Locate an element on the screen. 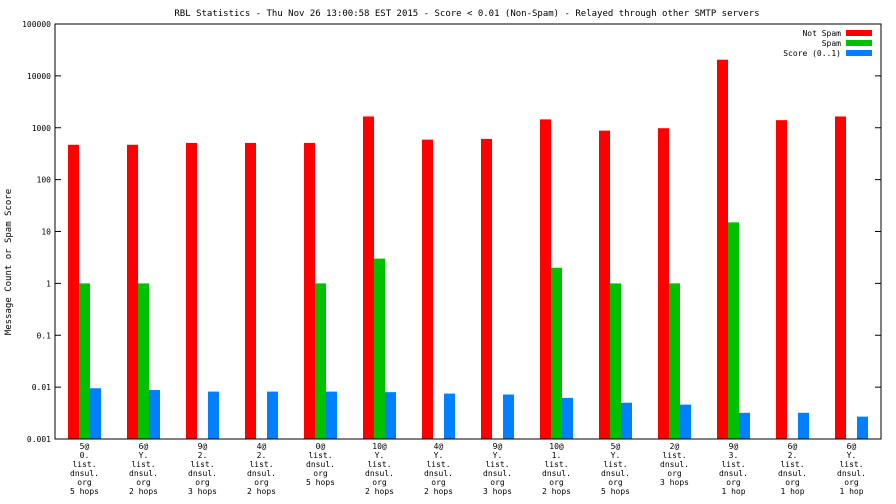 This screenshot has height=504, width=896. y-tick-label: 10 is located at coordinates (46, 232).